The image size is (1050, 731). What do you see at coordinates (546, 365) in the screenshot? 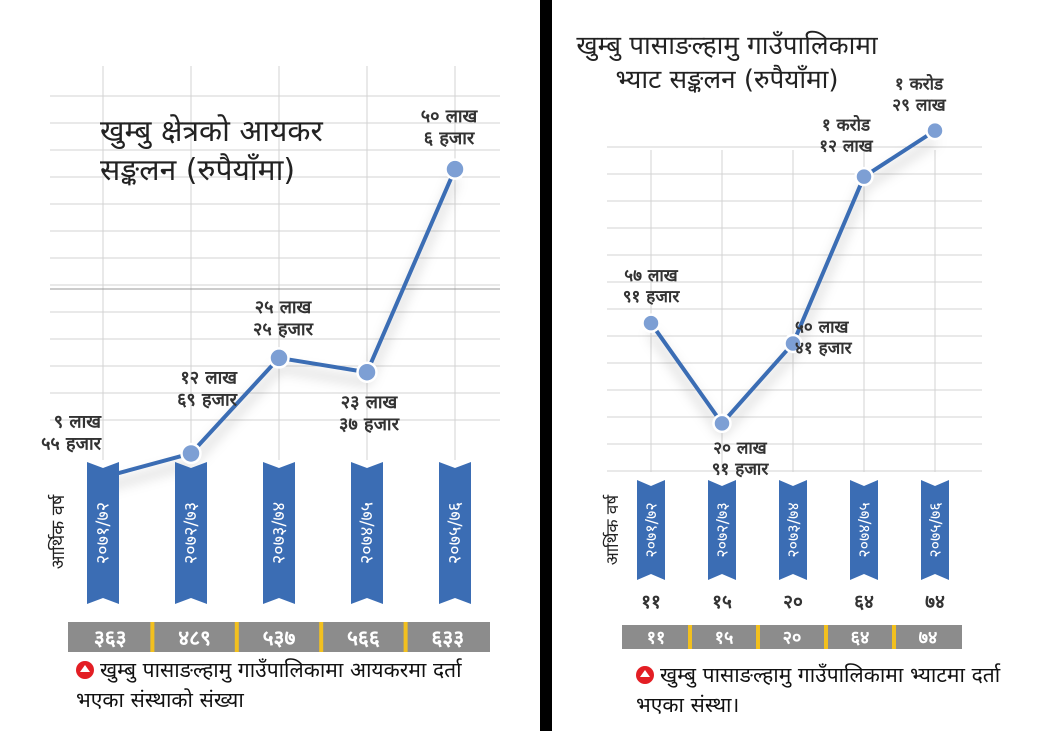
I see `panel-divider` at bounding box center [546, 365].